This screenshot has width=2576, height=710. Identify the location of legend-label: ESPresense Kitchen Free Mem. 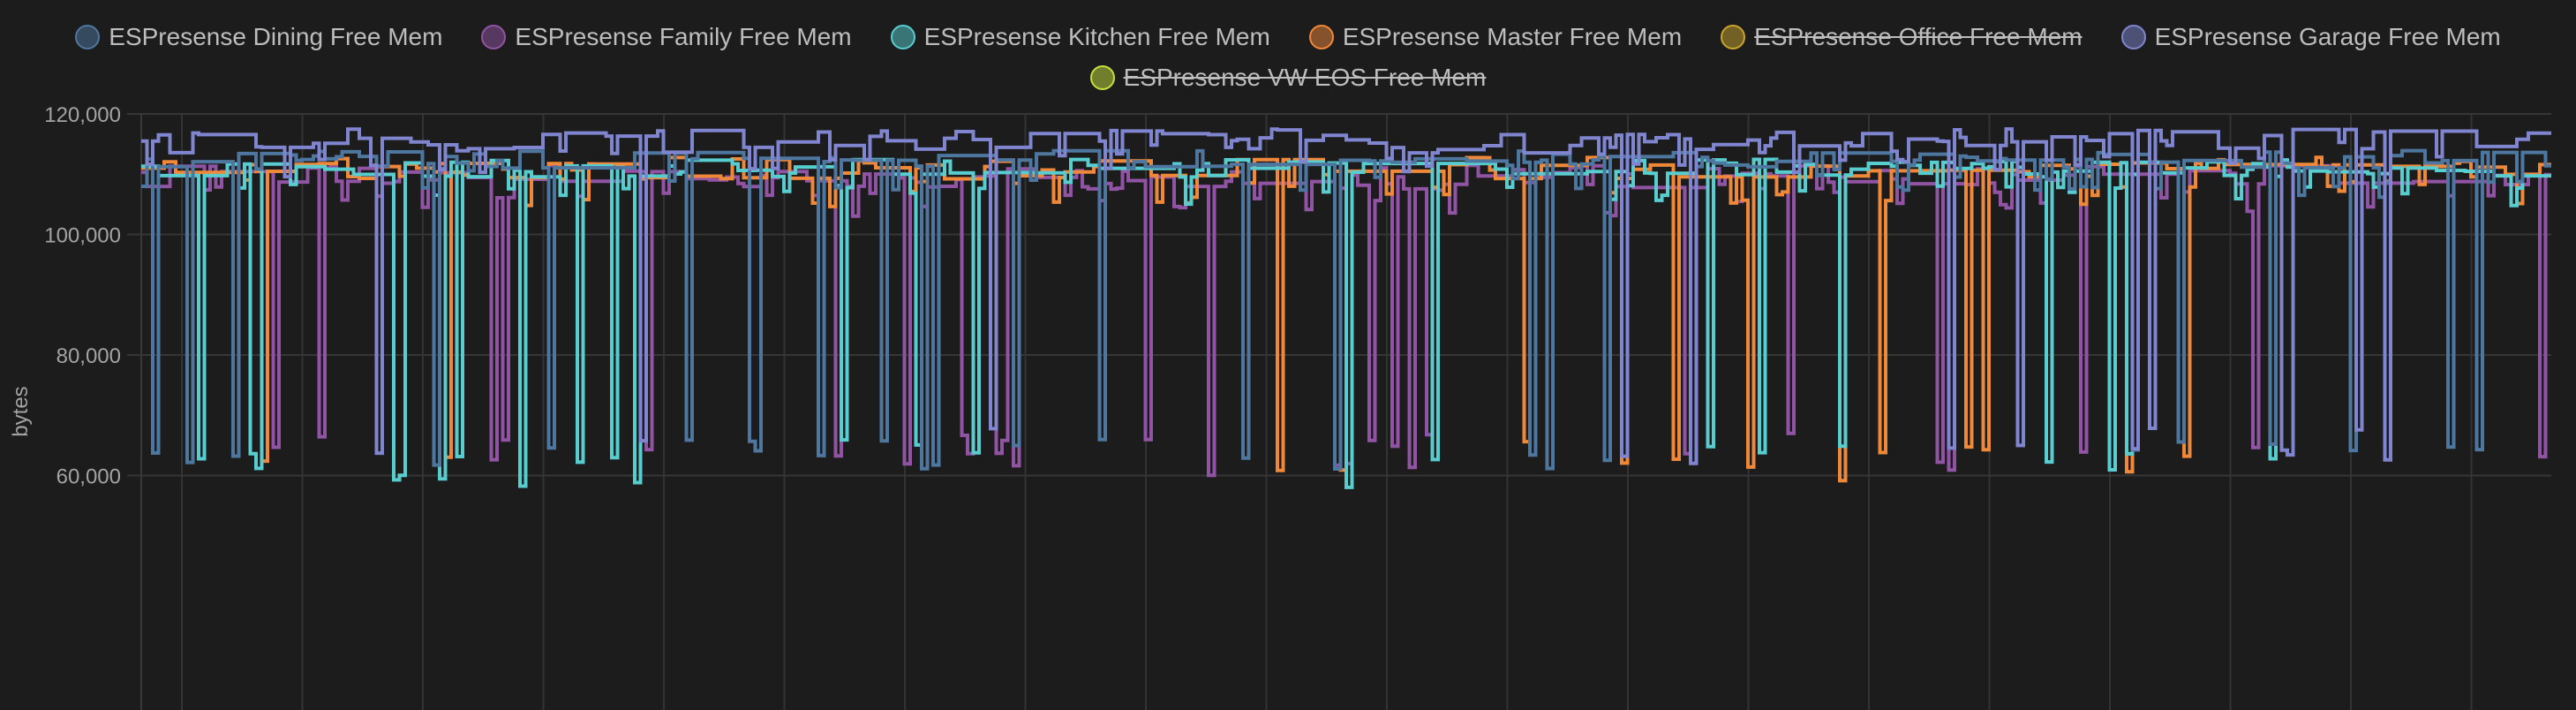
(1097, 36).